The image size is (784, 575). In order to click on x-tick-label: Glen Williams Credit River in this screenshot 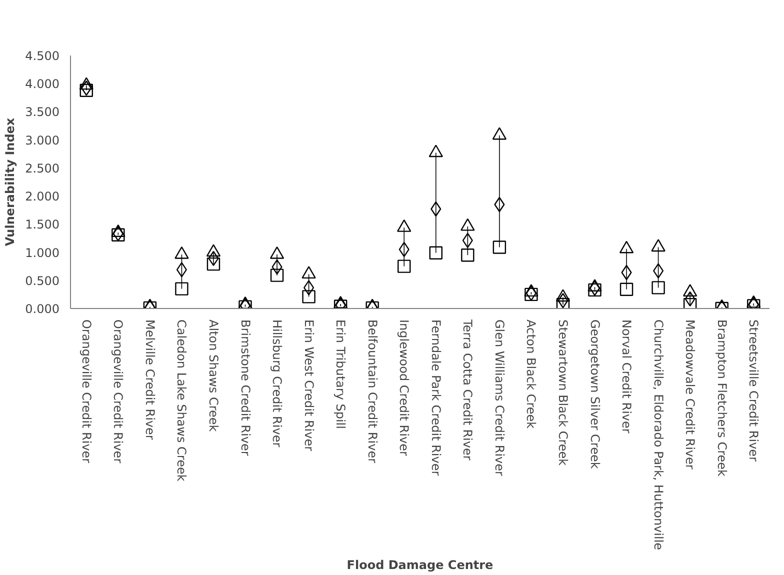, I will do `click(499, 398)`.